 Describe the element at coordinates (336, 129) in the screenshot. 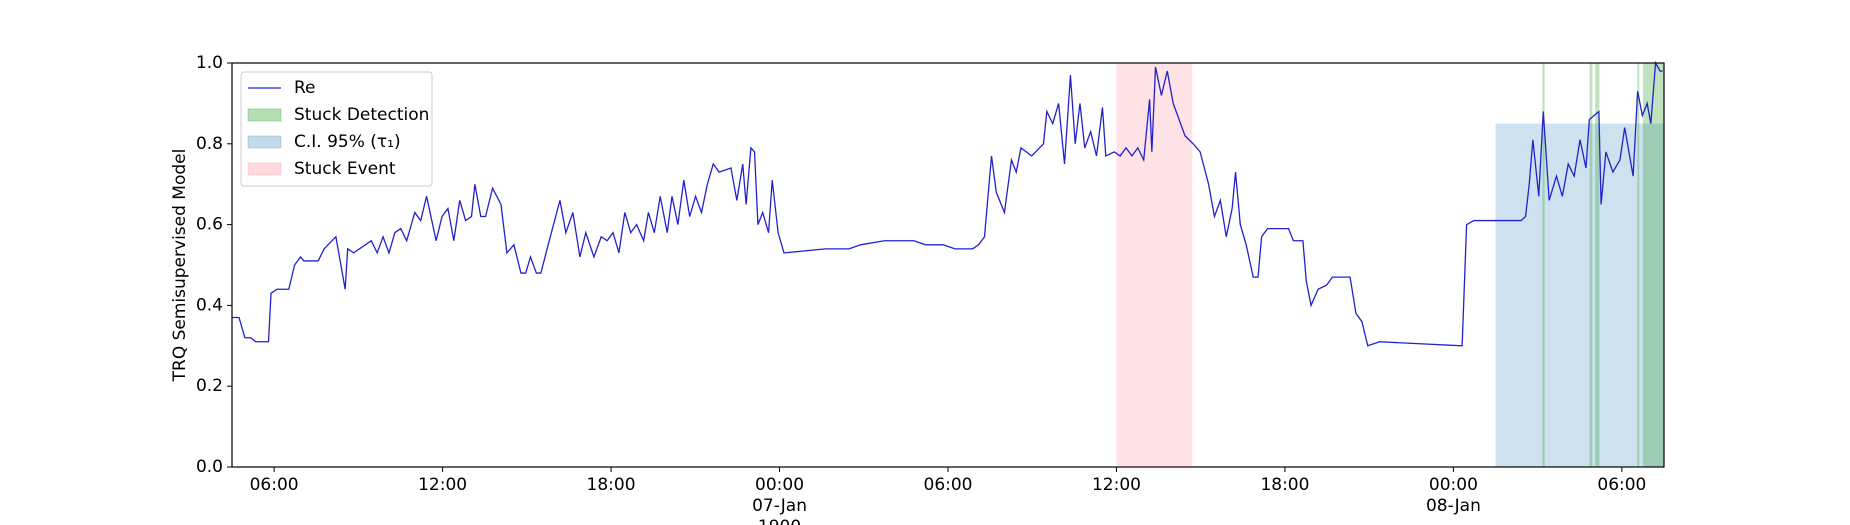

I see `legend-box` at that location.